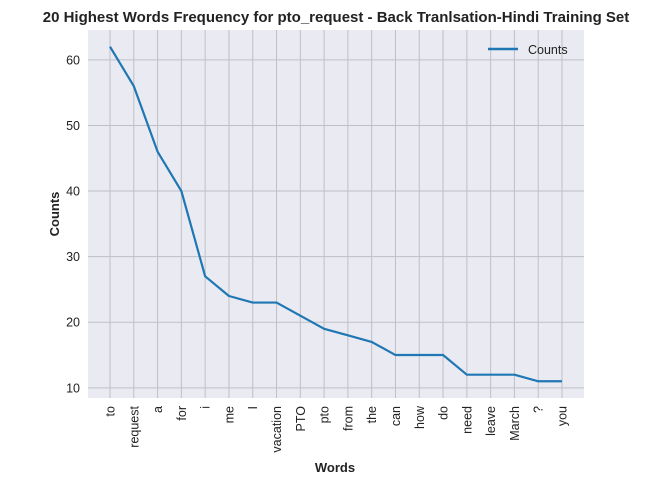  Describe the element at coordinates (277, 429) in the screenshot. I see `x-tick-label: vacation` at that location.